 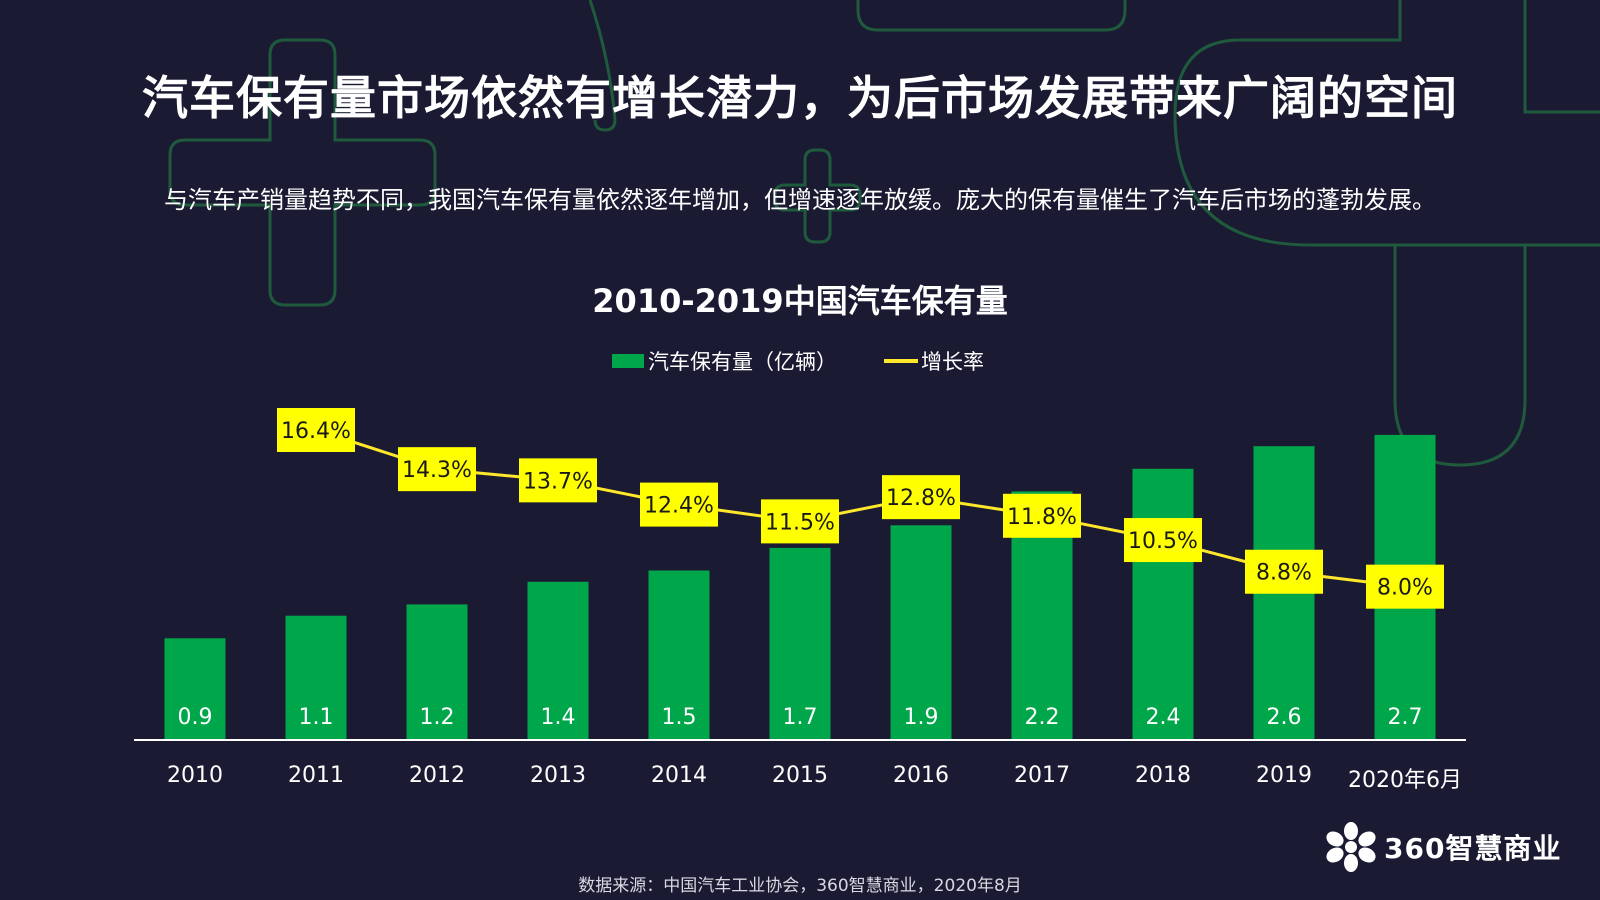 What do you see at coordinates (1163, 717) in the screenshot?
I see `bar-value-label: 2.4` at bounding box center [1163, 717].